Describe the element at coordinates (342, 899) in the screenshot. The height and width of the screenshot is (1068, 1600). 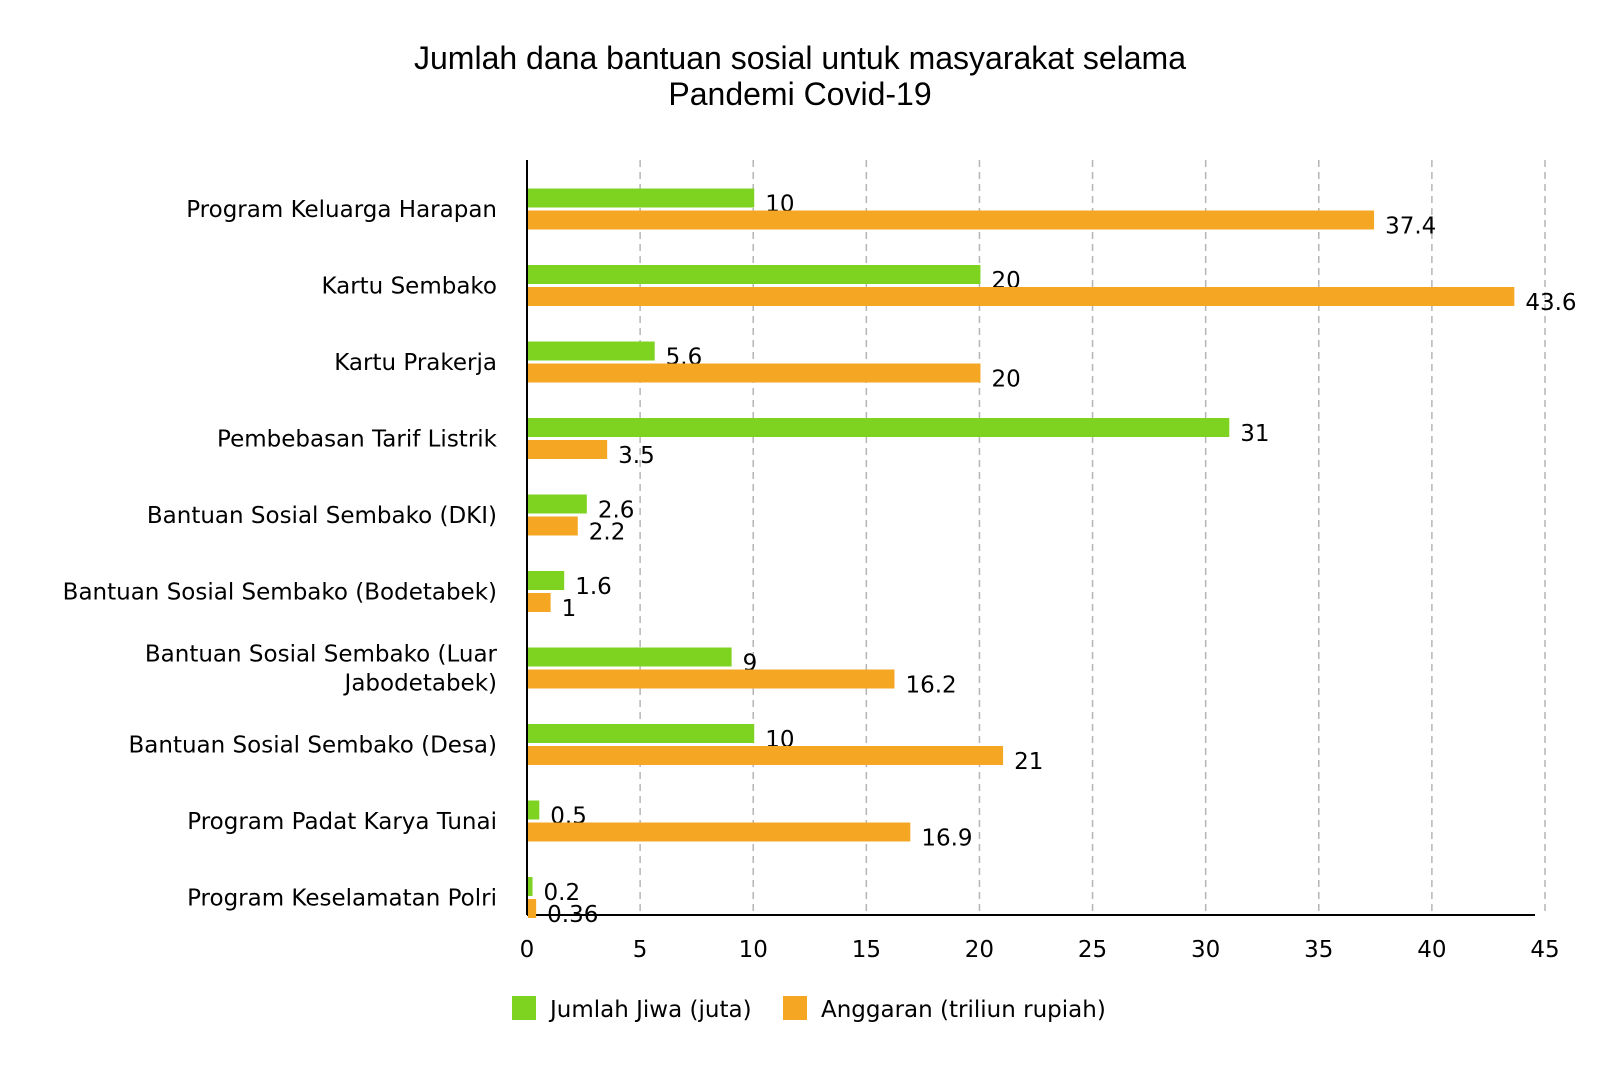
I see `category-label: Program Keselamatan Polri` at that location.